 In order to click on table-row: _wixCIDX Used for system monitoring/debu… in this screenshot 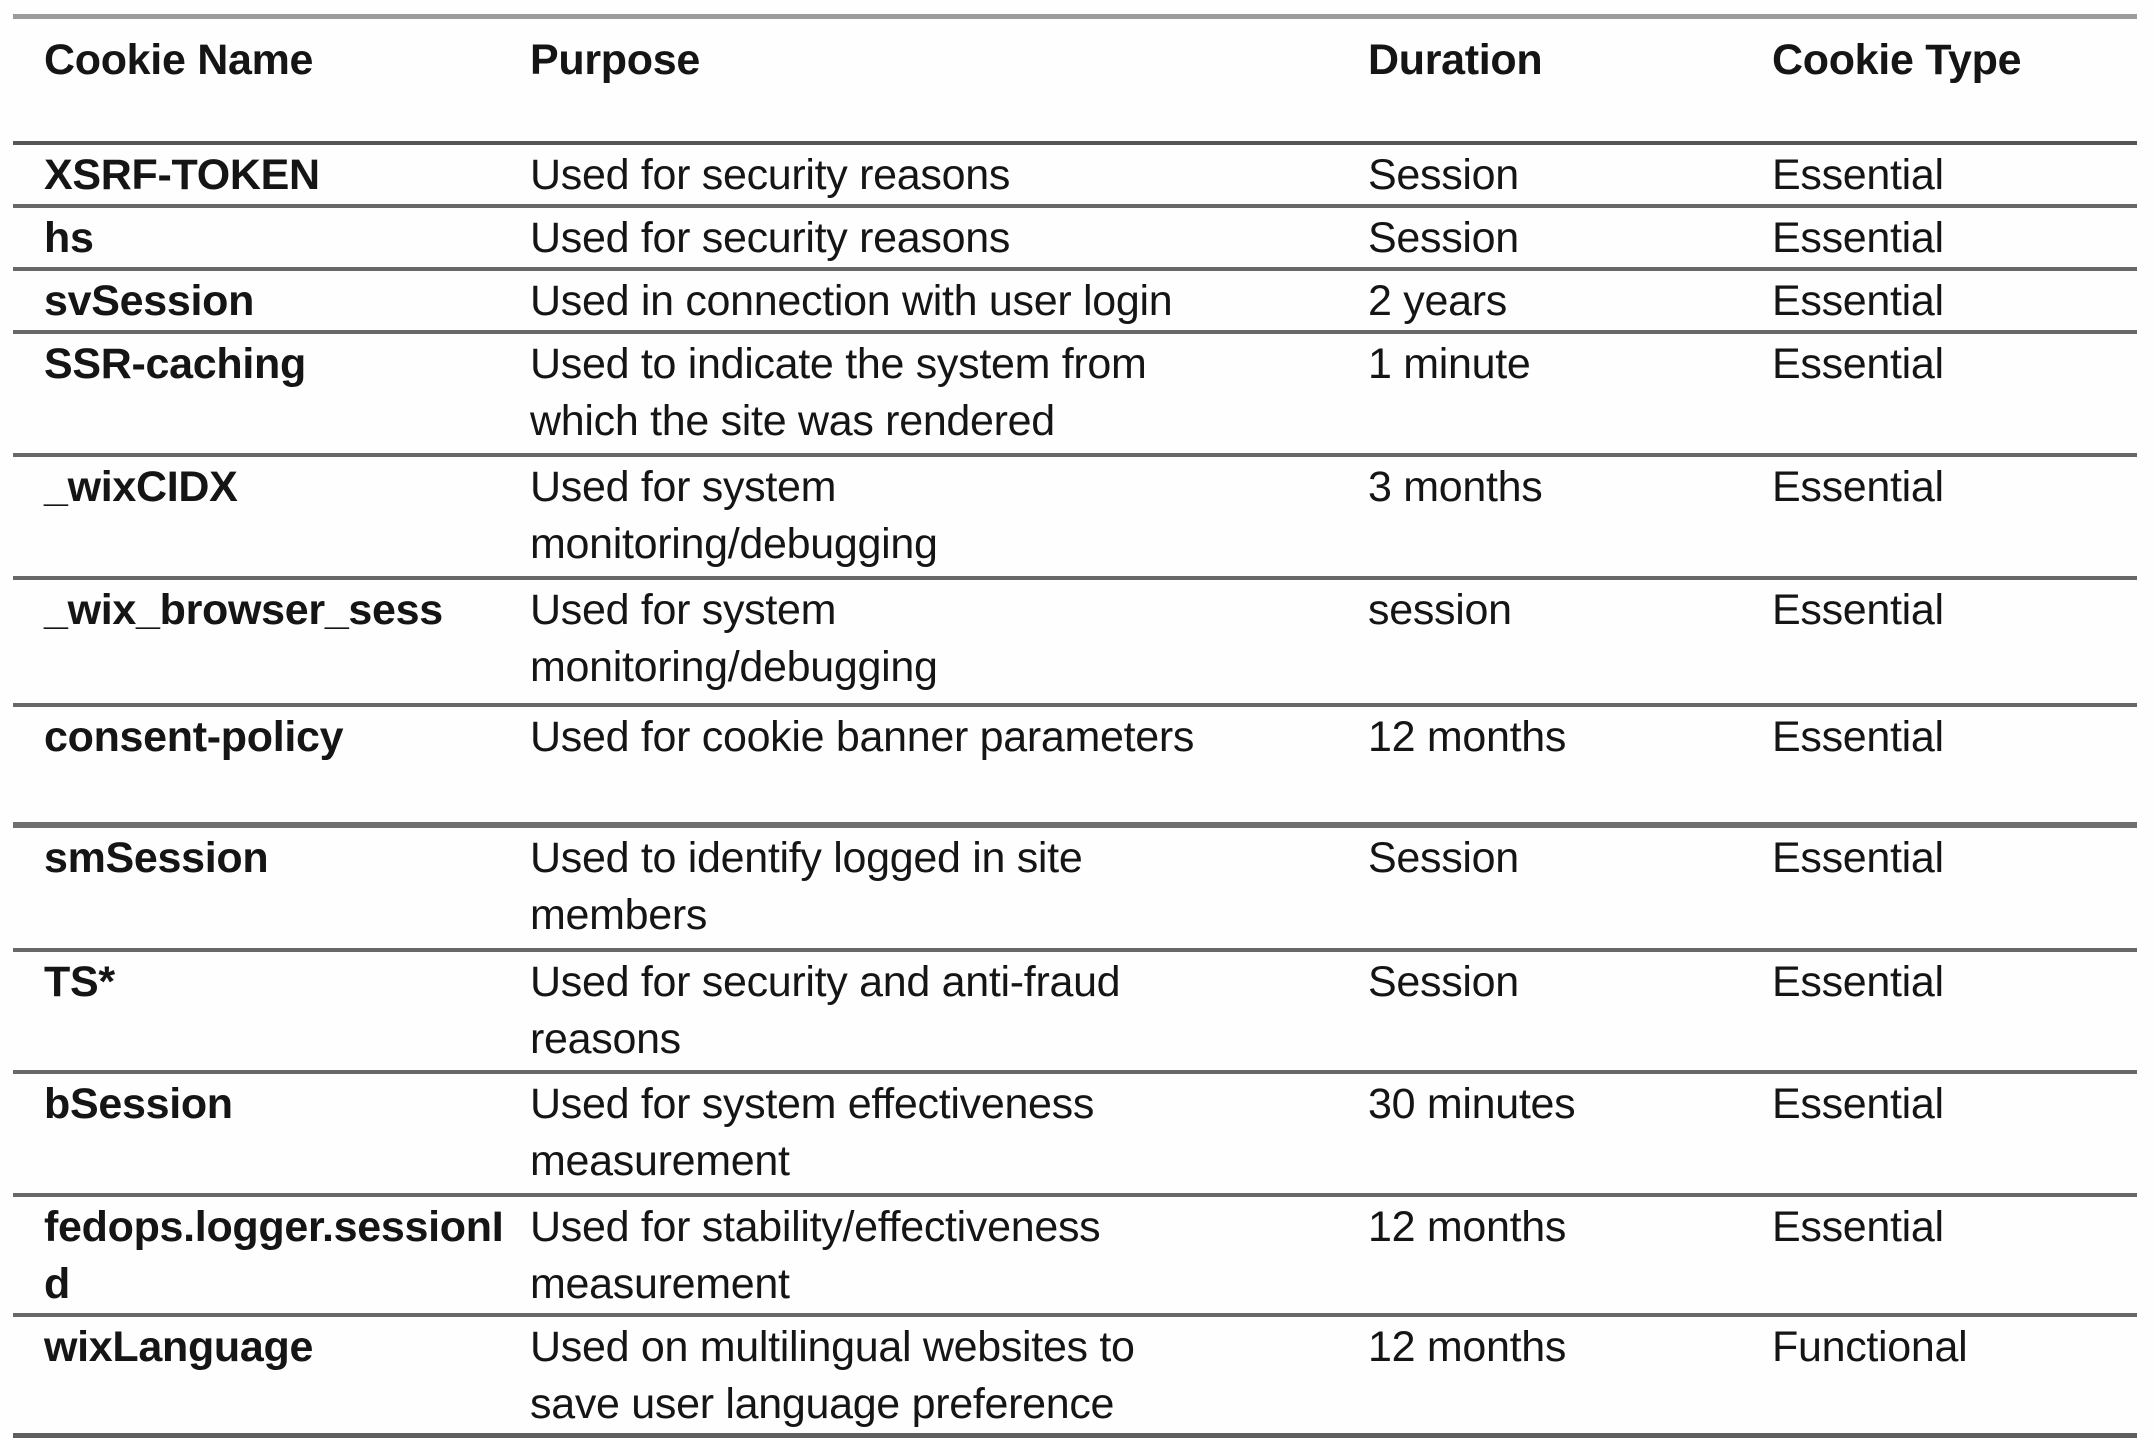, I will do `click(1075, 516)`.